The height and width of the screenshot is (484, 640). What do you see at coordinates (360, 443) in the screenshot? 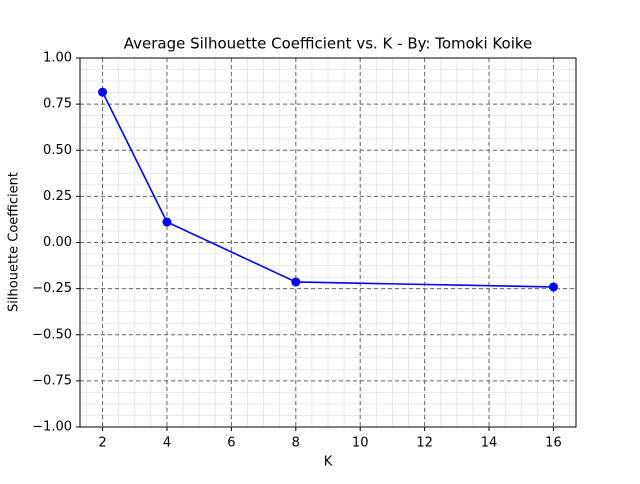
I see `x-tick-label: 10` at bounding box center [360, 443].